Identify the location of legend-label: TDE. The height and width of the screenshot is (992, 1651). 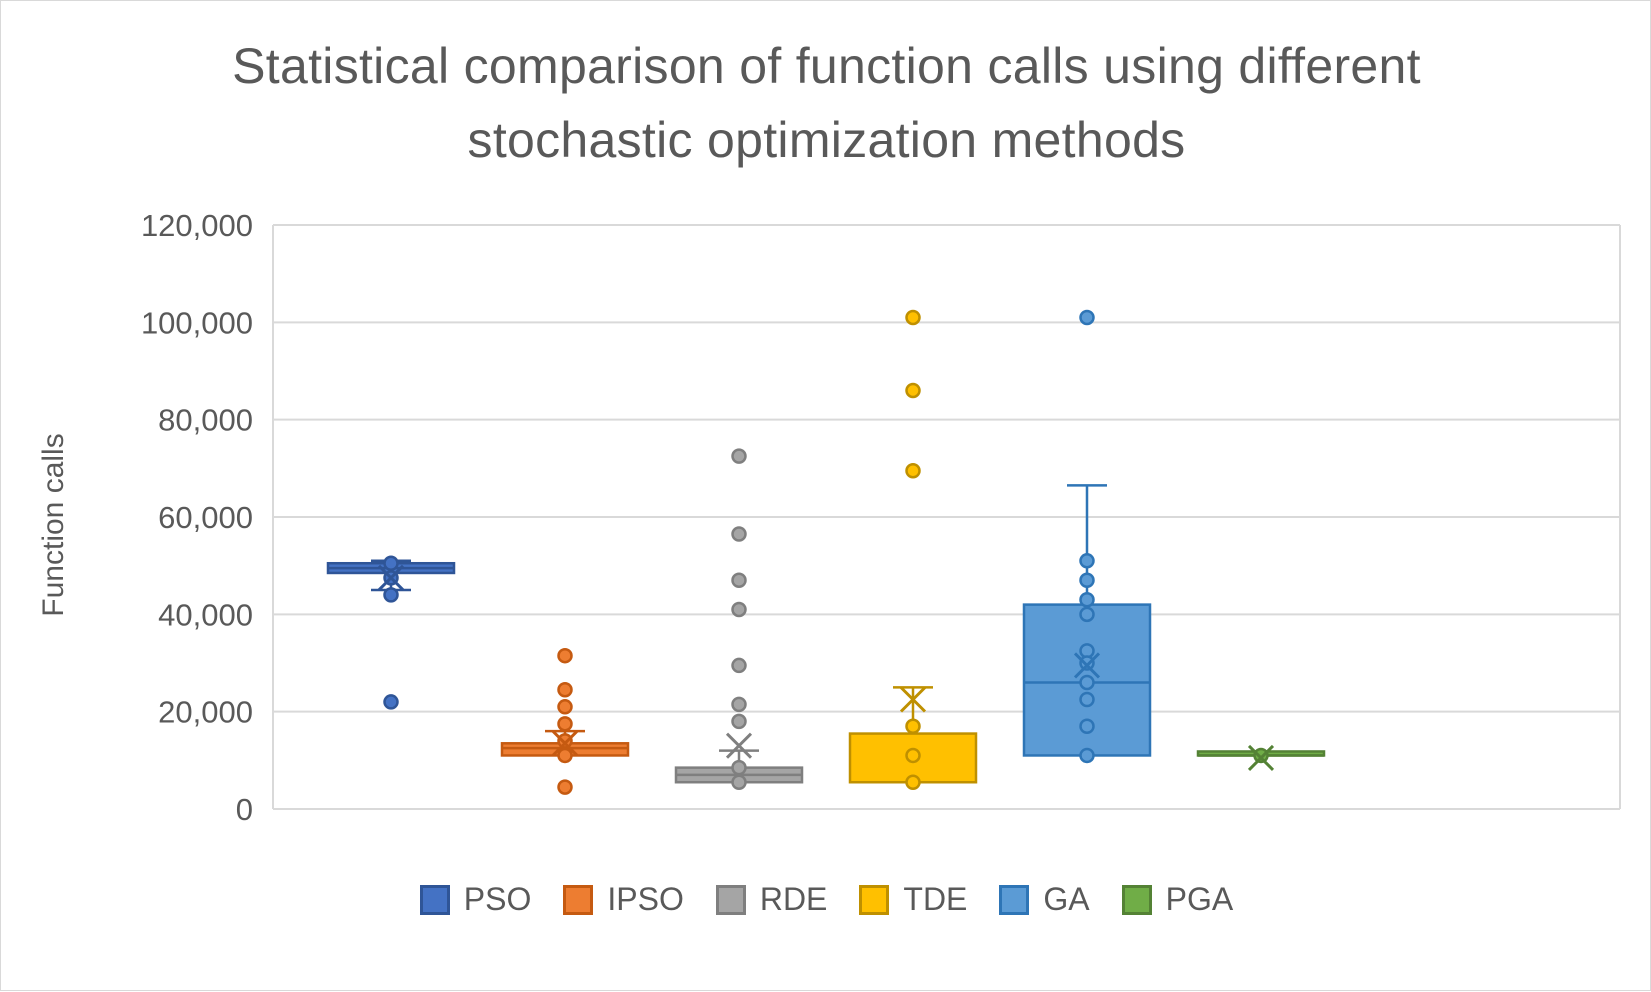
(935, 899).